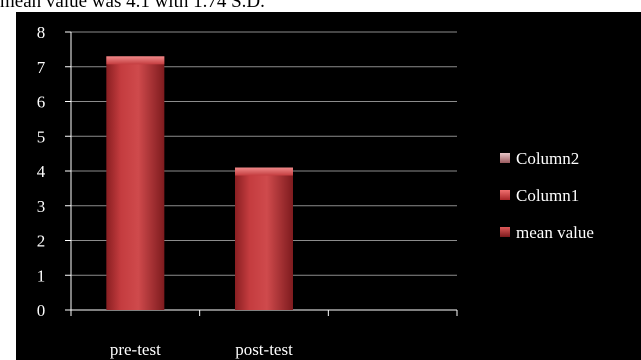 Image resolution: width=641 pixels, height=360 pixels. I want to click on y-tick-label: 3, so click(41, 206).